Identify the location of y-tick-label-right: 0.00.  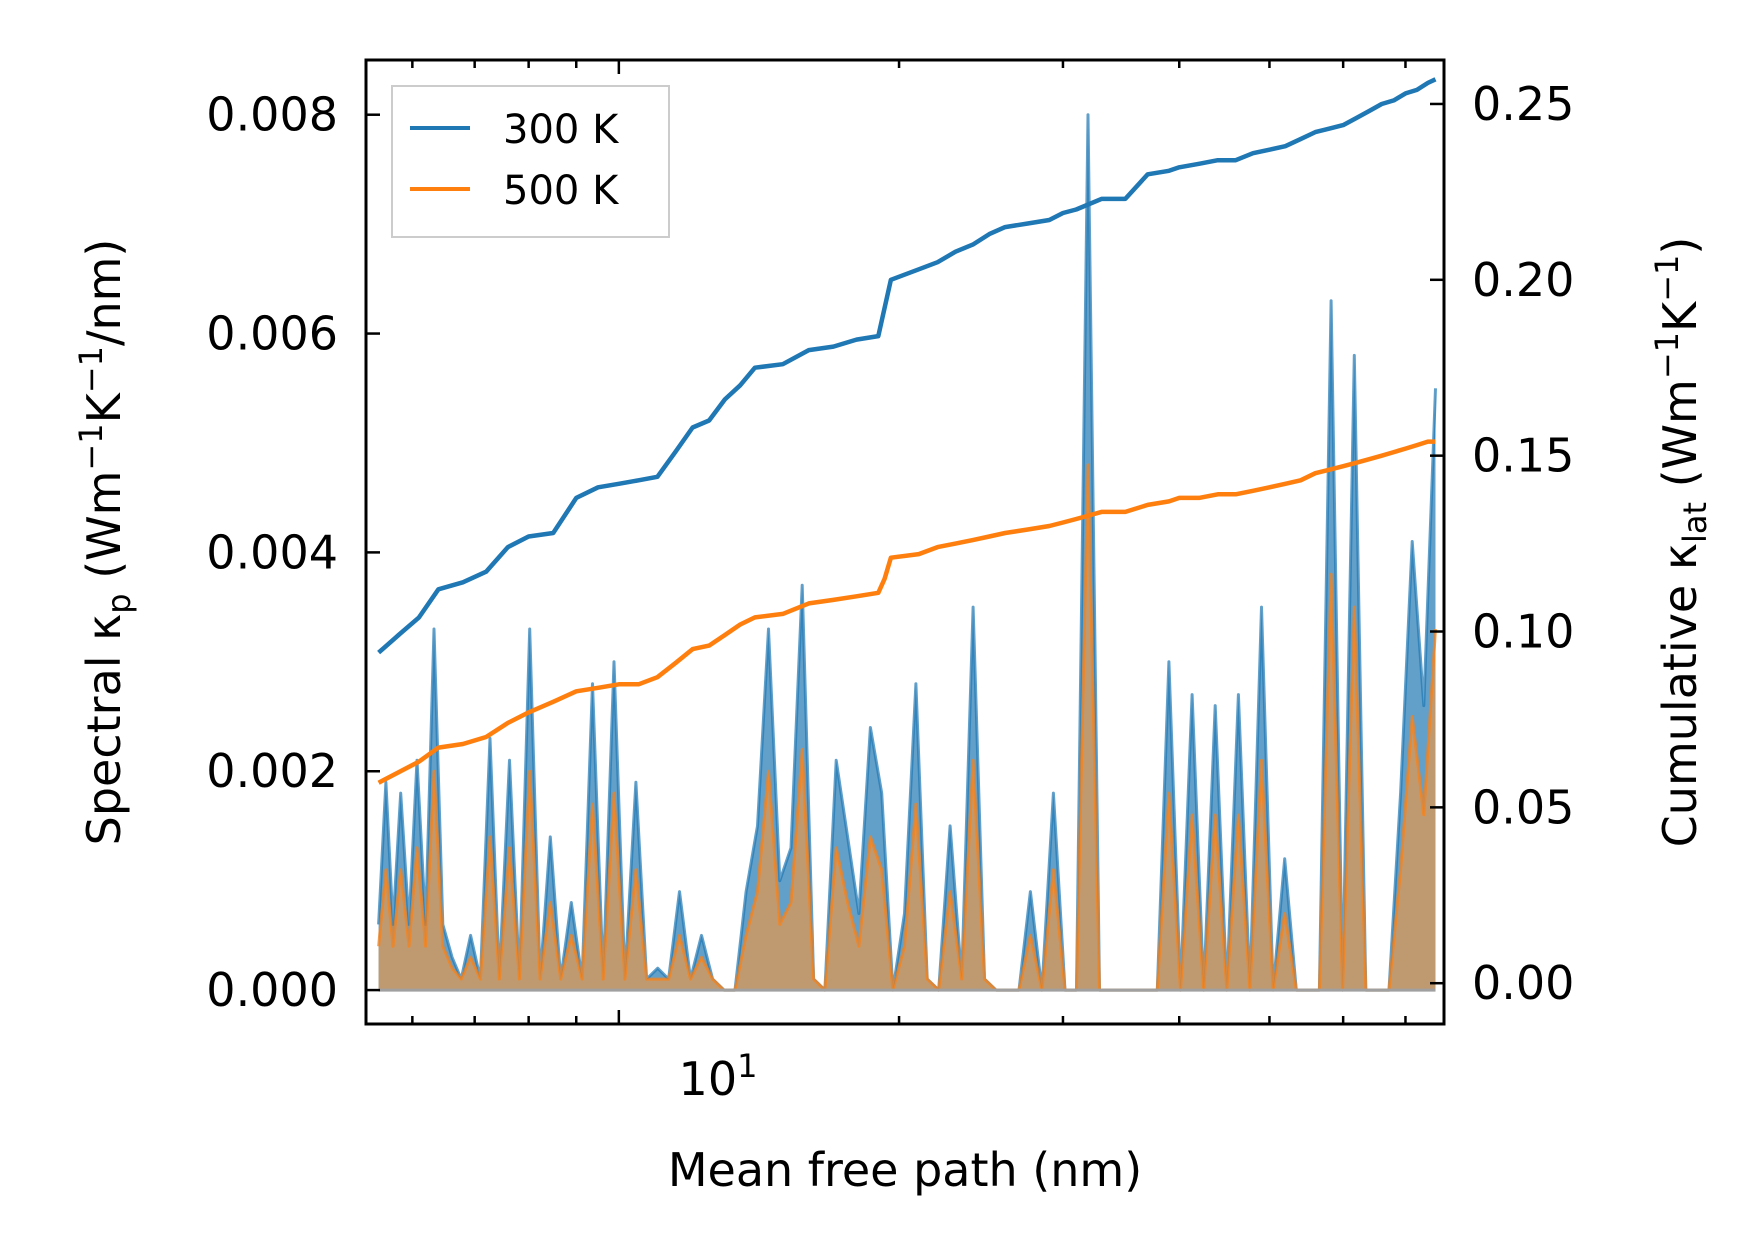
(1523, 983).